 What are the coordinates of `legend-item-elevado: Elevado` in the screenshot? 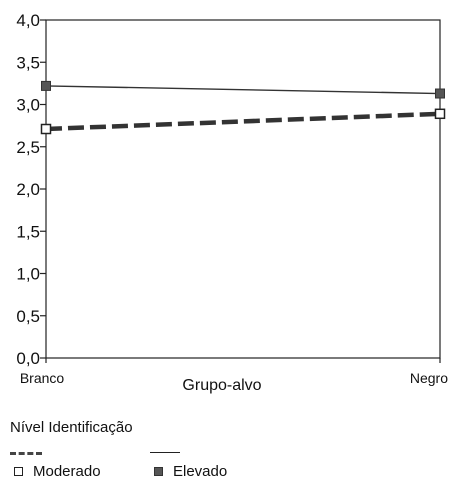 It's located at (190, 471).